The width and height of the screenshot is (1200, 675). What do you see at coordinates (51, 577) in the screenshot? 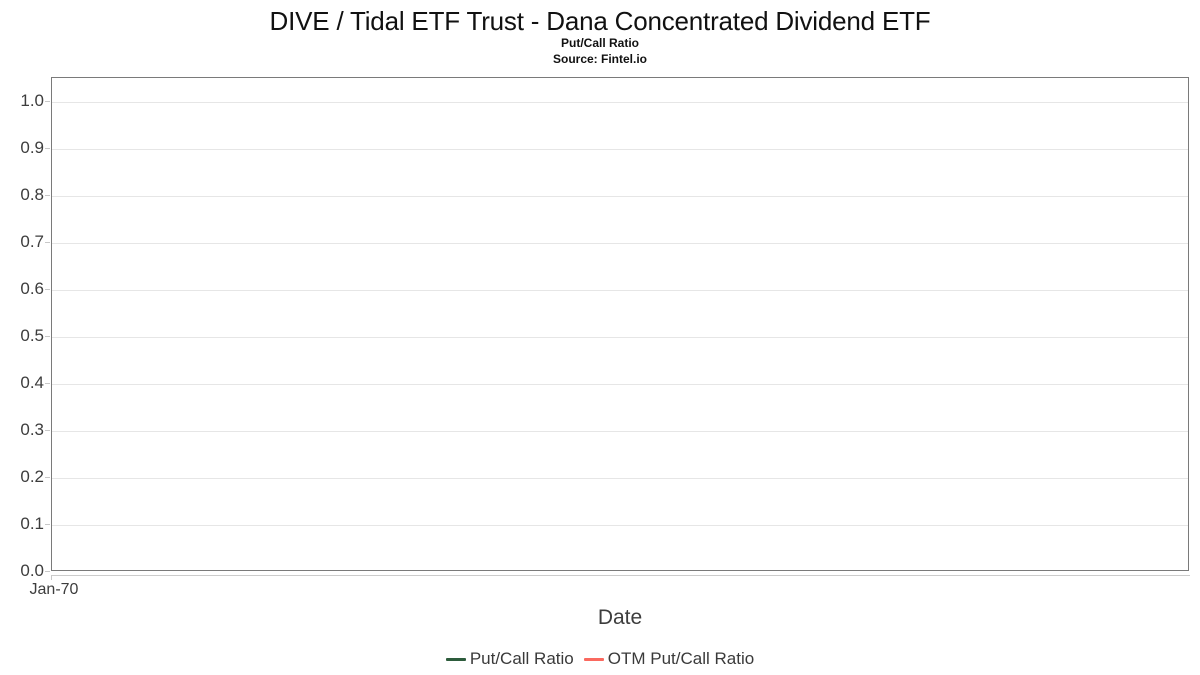
I see `x-axis-tick` at bounding box center [51, 577].